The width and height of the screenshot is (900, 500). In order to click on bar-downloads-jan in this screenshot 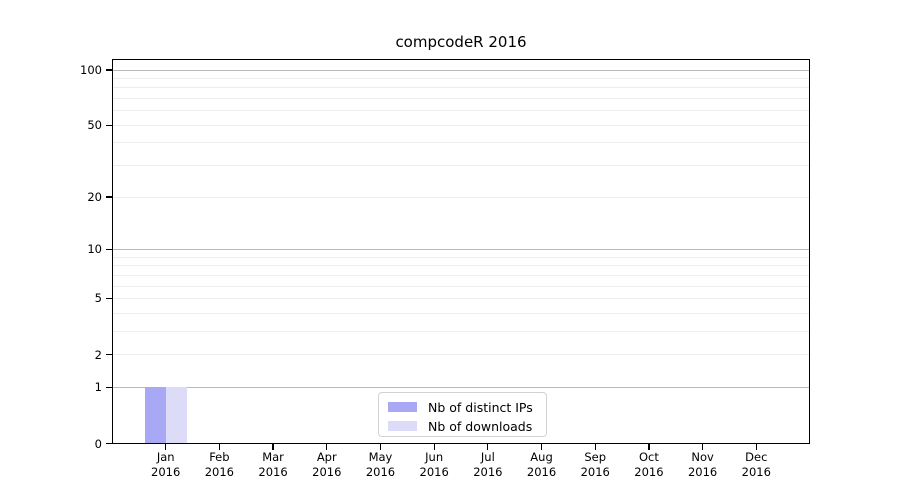, I will do `click(176, 415)`.